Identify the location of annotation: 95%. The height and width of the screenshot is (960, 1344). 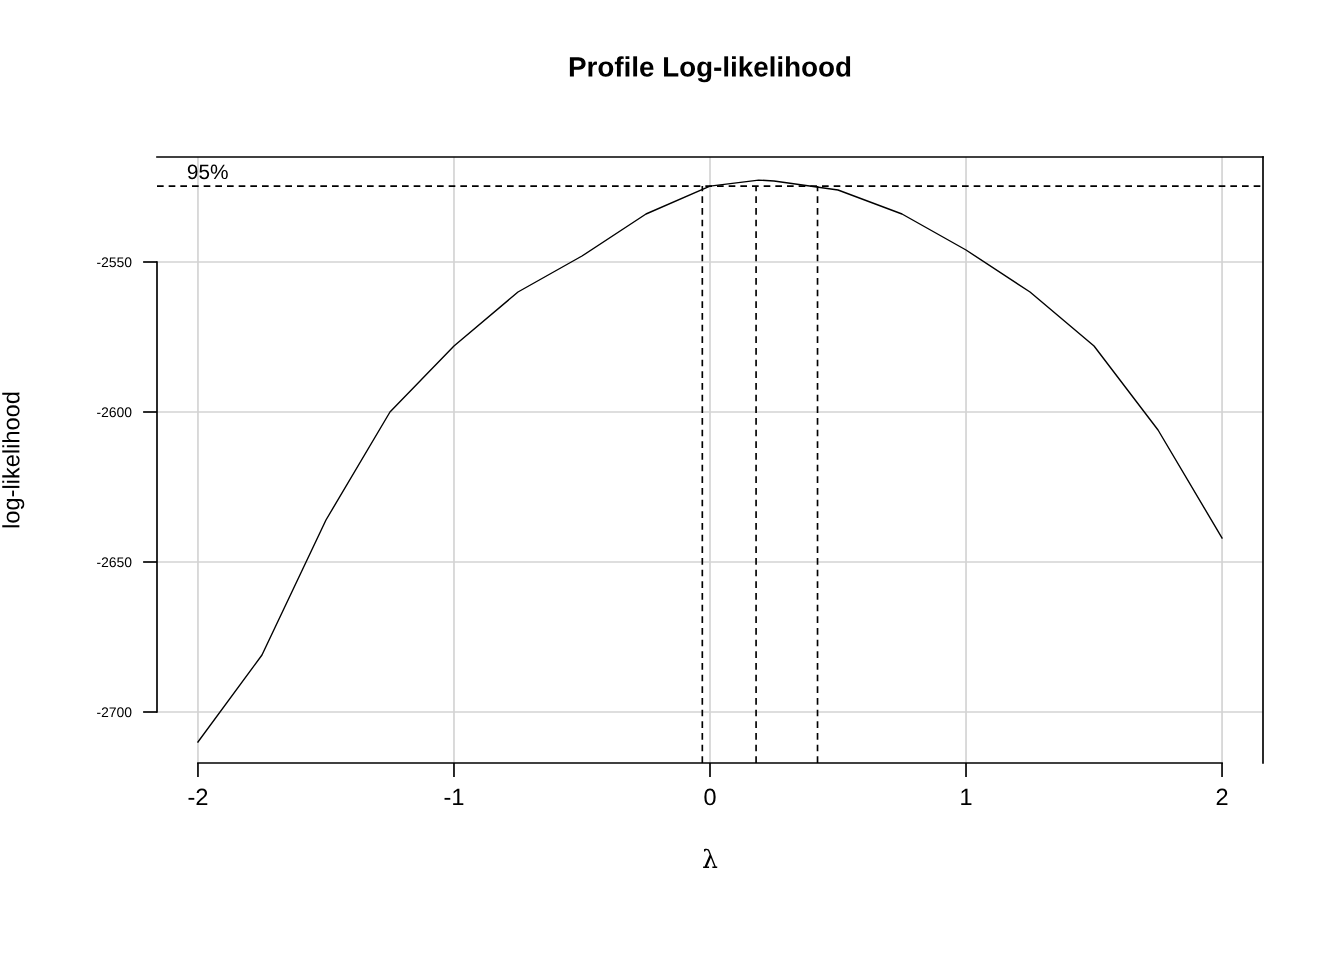
(207, 172).